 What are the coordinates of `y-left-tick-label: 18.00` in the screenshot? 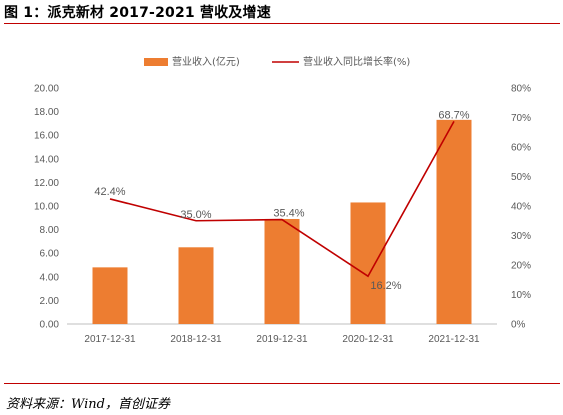 It's located at (46, 112).